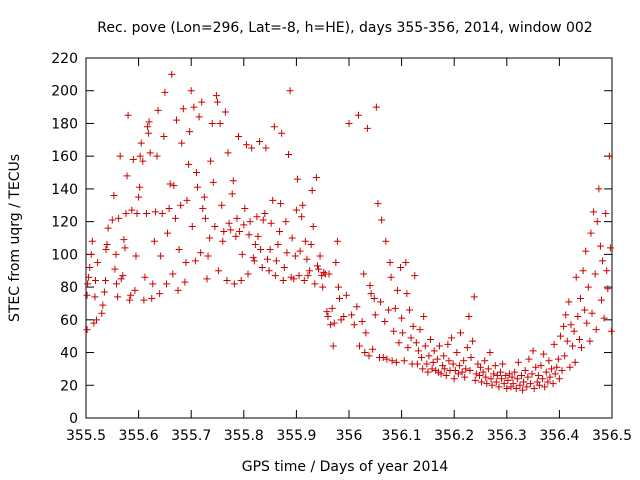 The width and height of the screenshot is (640, 480). Describe the element at coordinates (296, 436) in the screenshot. I see `x-tick-label: 355.9` at that location.